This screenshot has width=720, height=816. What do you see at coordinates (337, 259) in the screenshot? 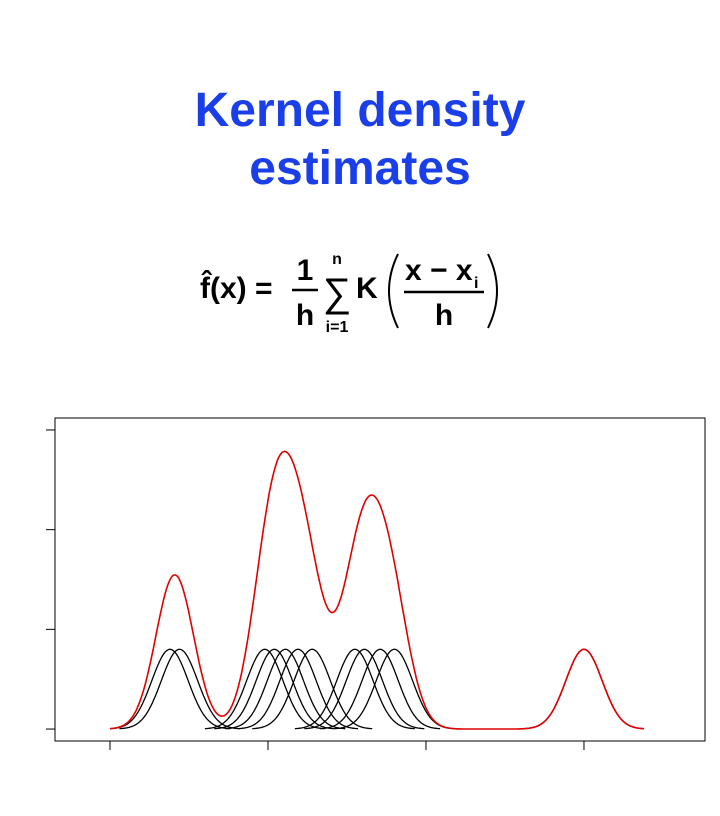
I see `formula-sum-upper: n` at bounding box center [337, 259].